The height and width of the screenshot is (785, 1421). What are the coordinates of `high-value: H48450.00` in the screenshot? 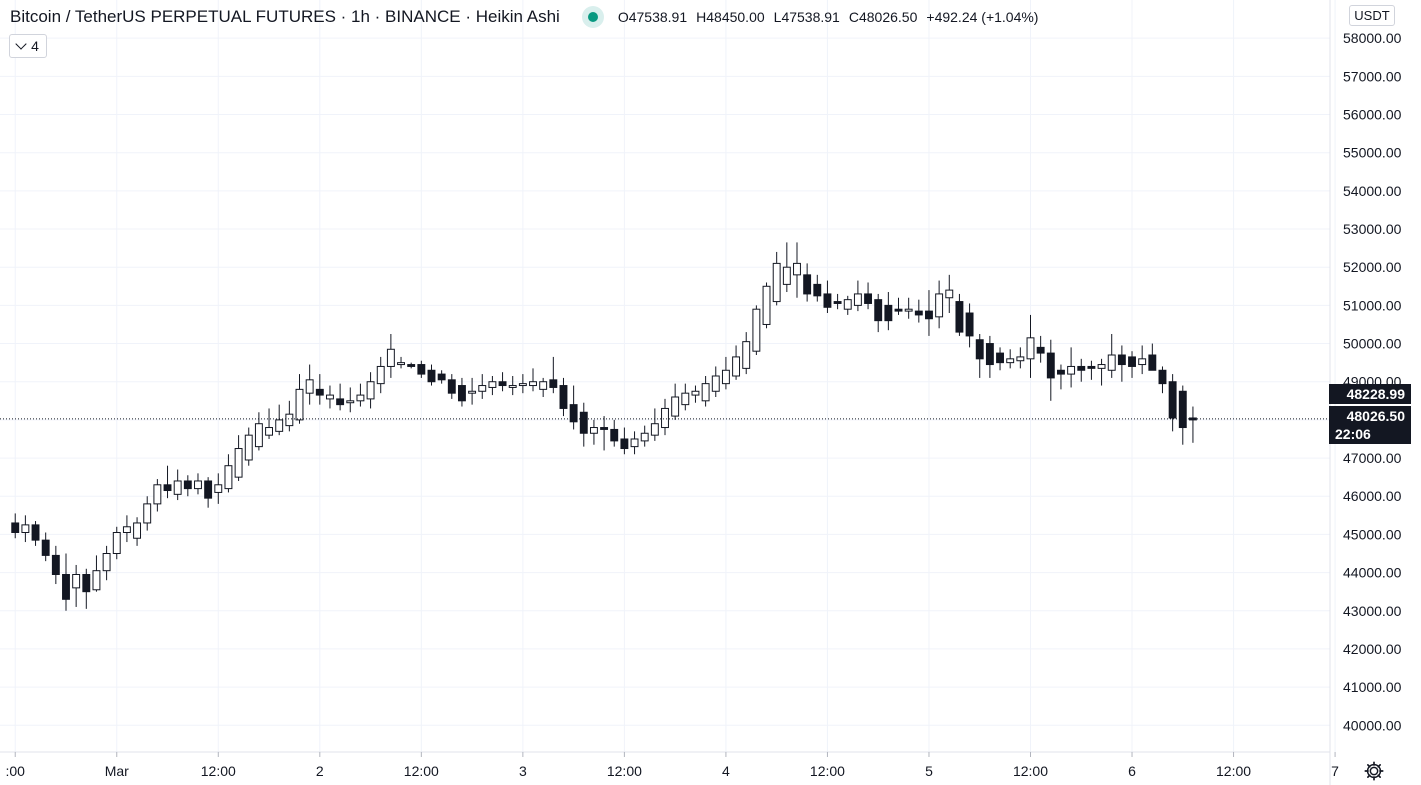 It's located at (730, 17).